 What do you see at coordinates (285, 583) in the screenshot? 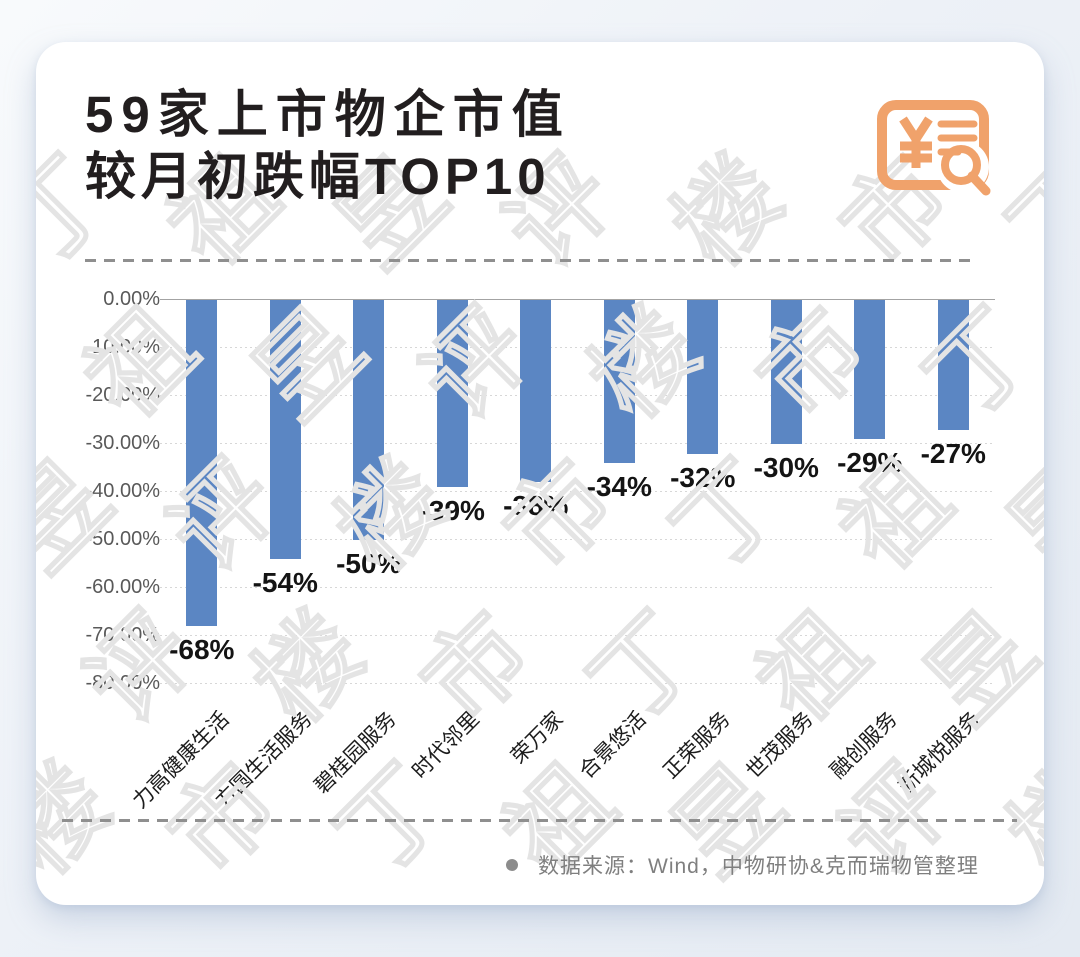
I see `bar-value-label: -54%` at bounding box center [285, 583].